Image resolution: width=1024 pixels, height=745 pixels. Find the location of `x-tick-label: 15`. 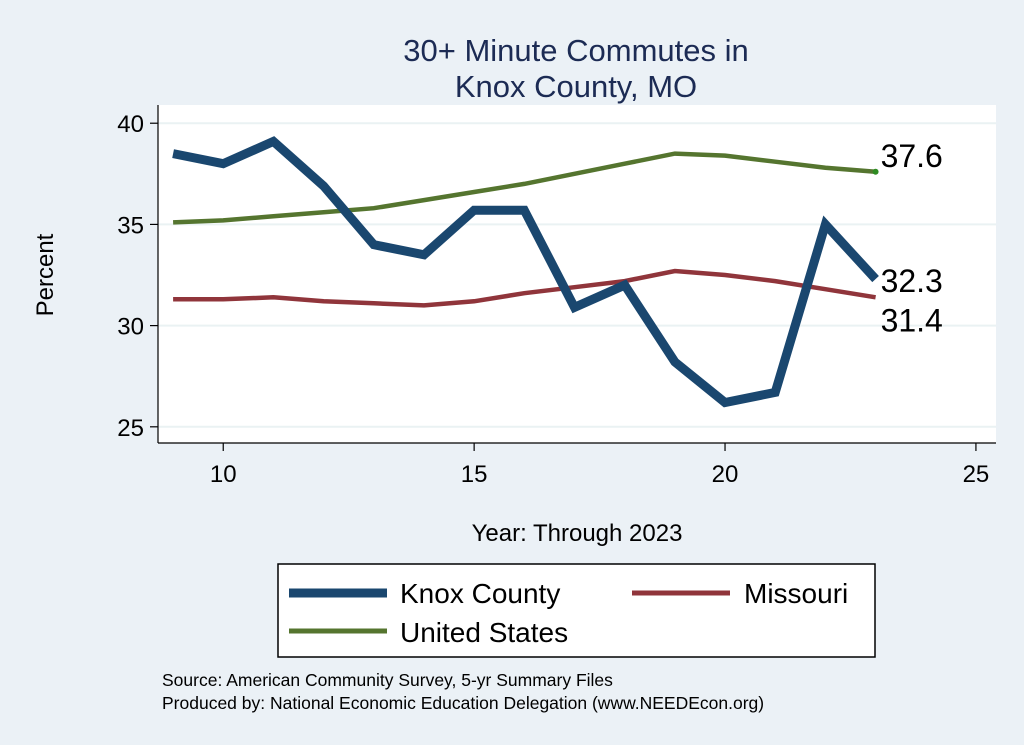

x-tick-label: 15 is located at coordinates (474, 474).